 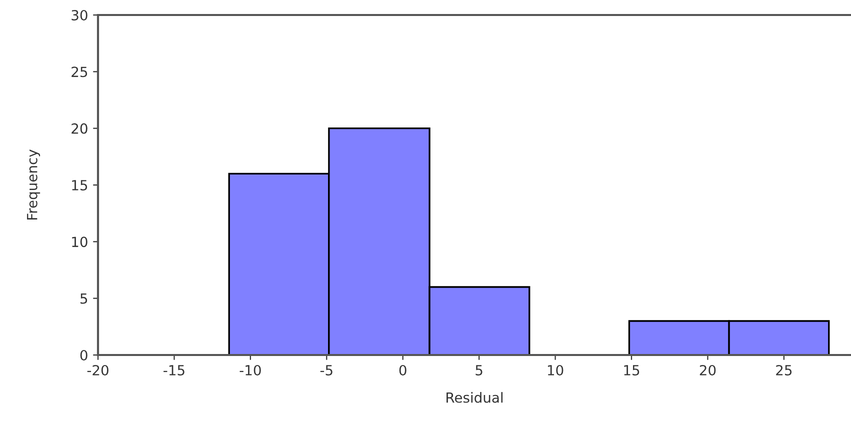 I want to click on x-tick-label: -10, so click(x=250, y=370).